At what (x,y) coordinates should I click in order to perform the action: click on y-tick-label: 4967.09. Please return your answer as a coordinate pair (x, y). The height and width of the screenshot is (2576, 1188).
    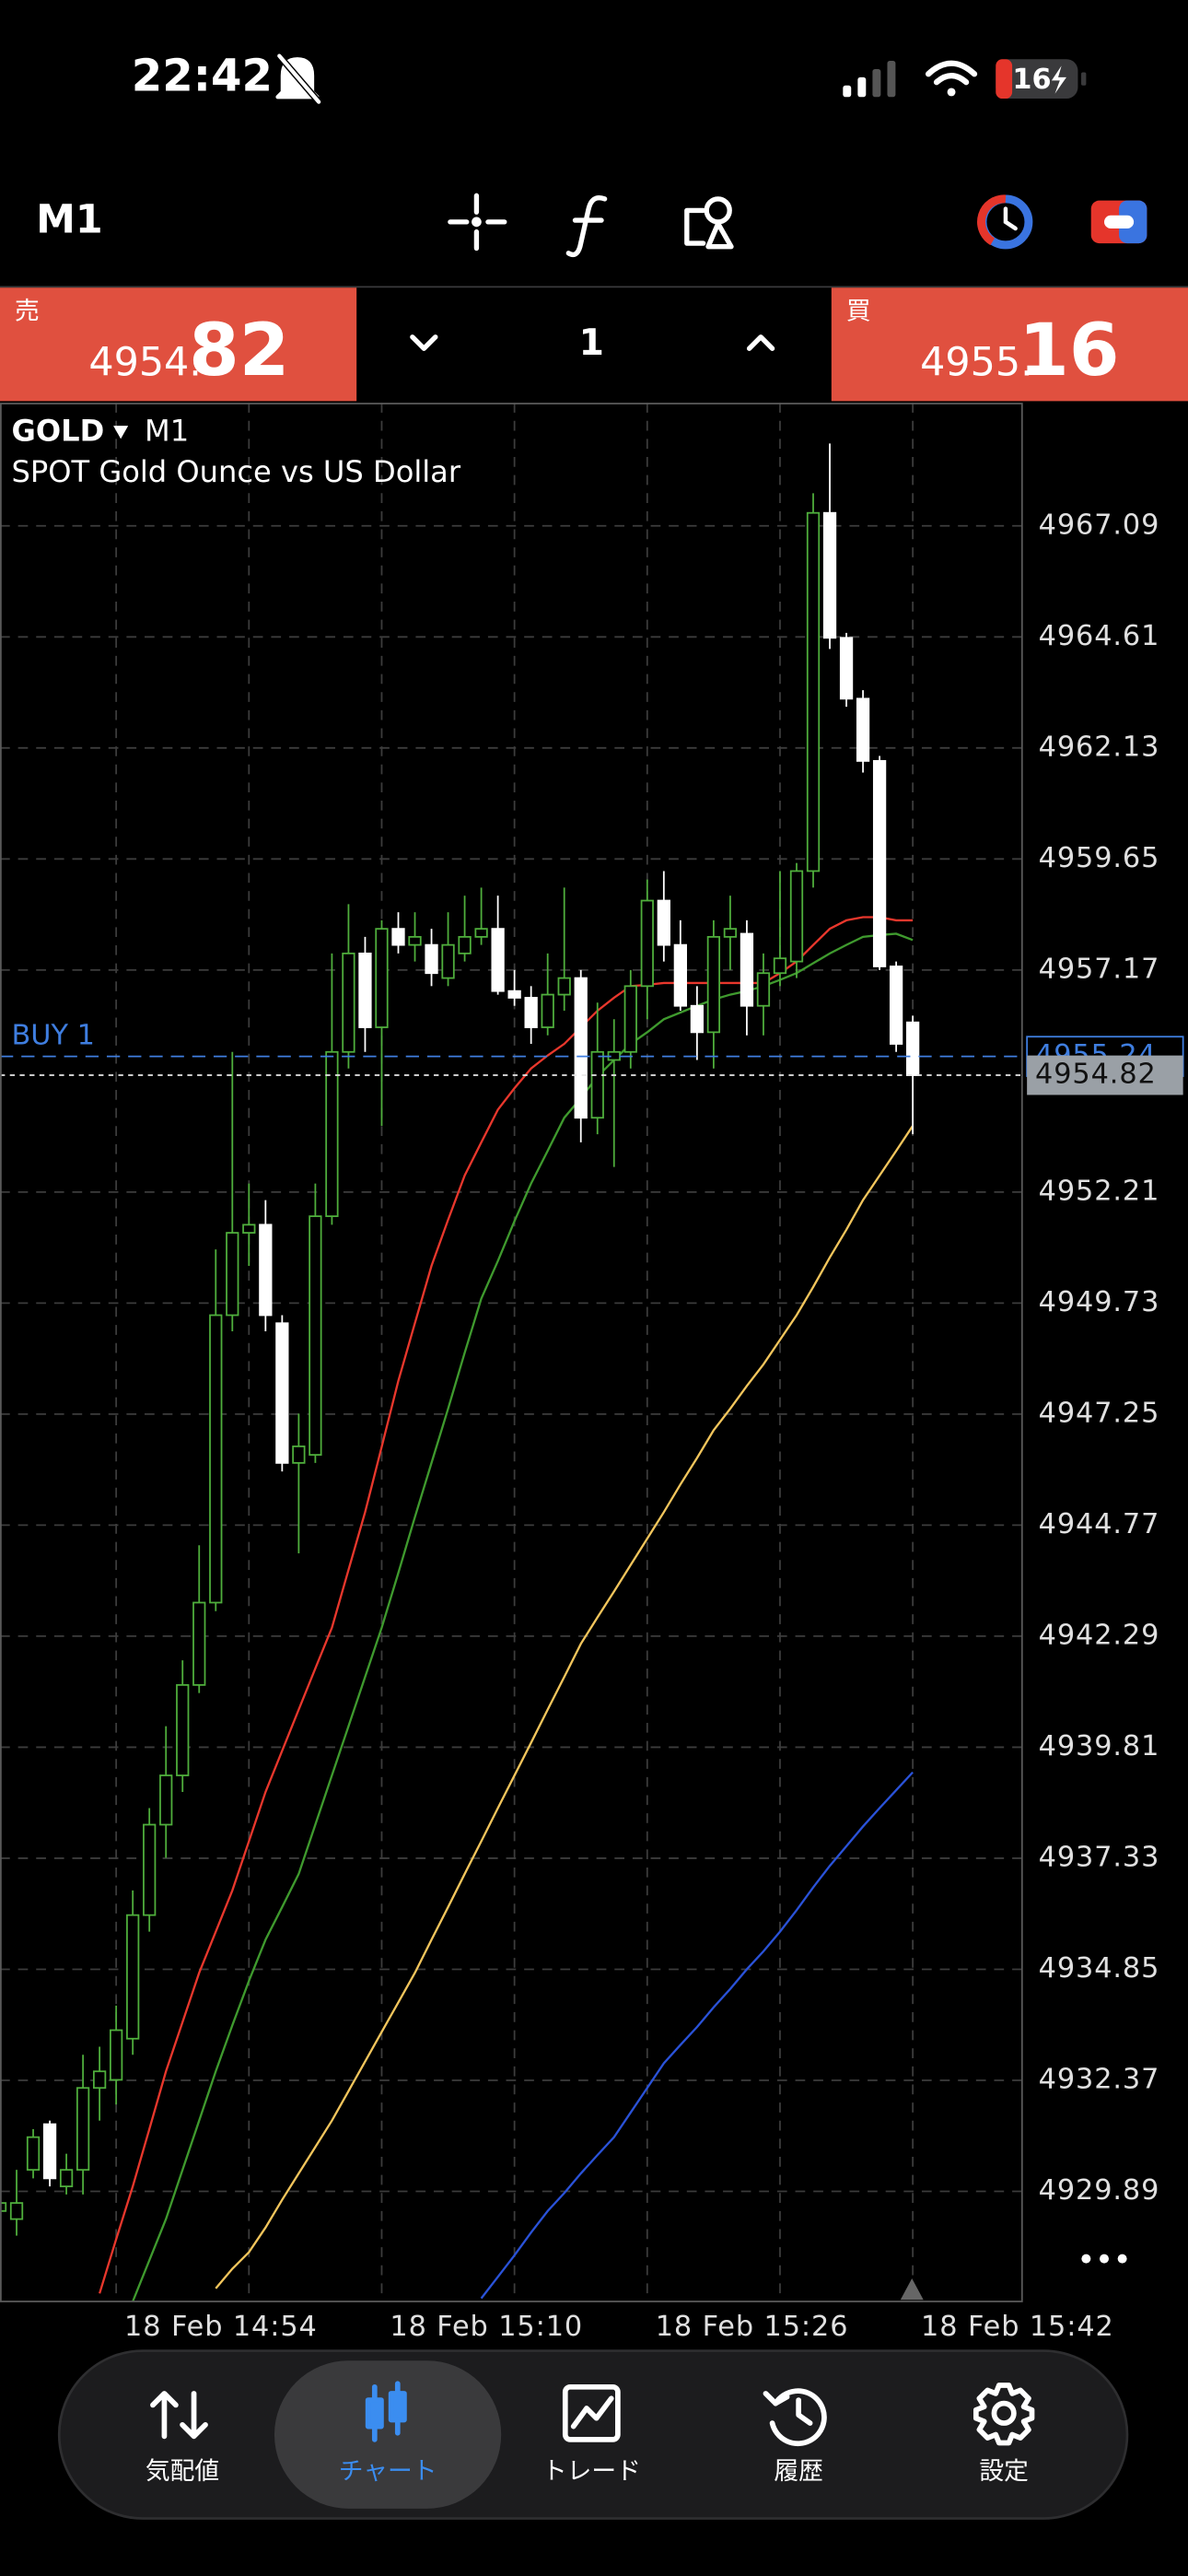
    Looking at the image, I should click on (1099, 525).